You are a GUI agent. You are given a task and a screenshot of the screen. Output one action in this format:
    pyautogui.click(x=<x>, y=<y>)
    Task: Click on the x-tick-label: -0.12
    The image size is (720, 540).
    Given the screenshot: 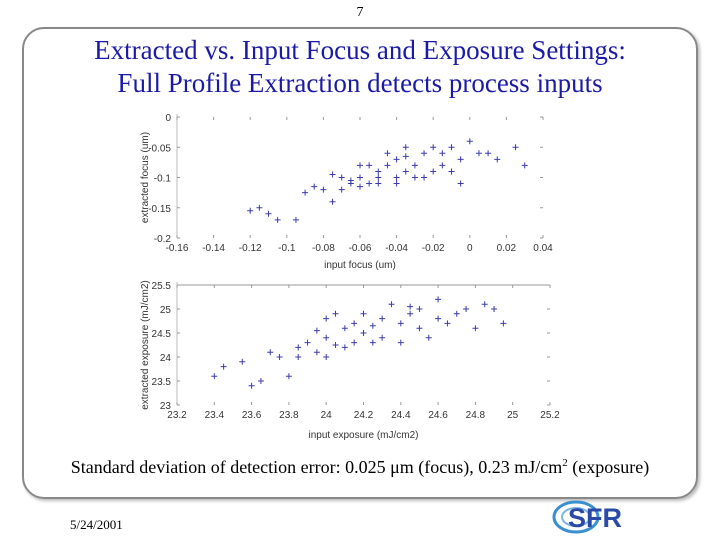 What is the action you would take?
    pyautogui.click(x=250, y=248)
    